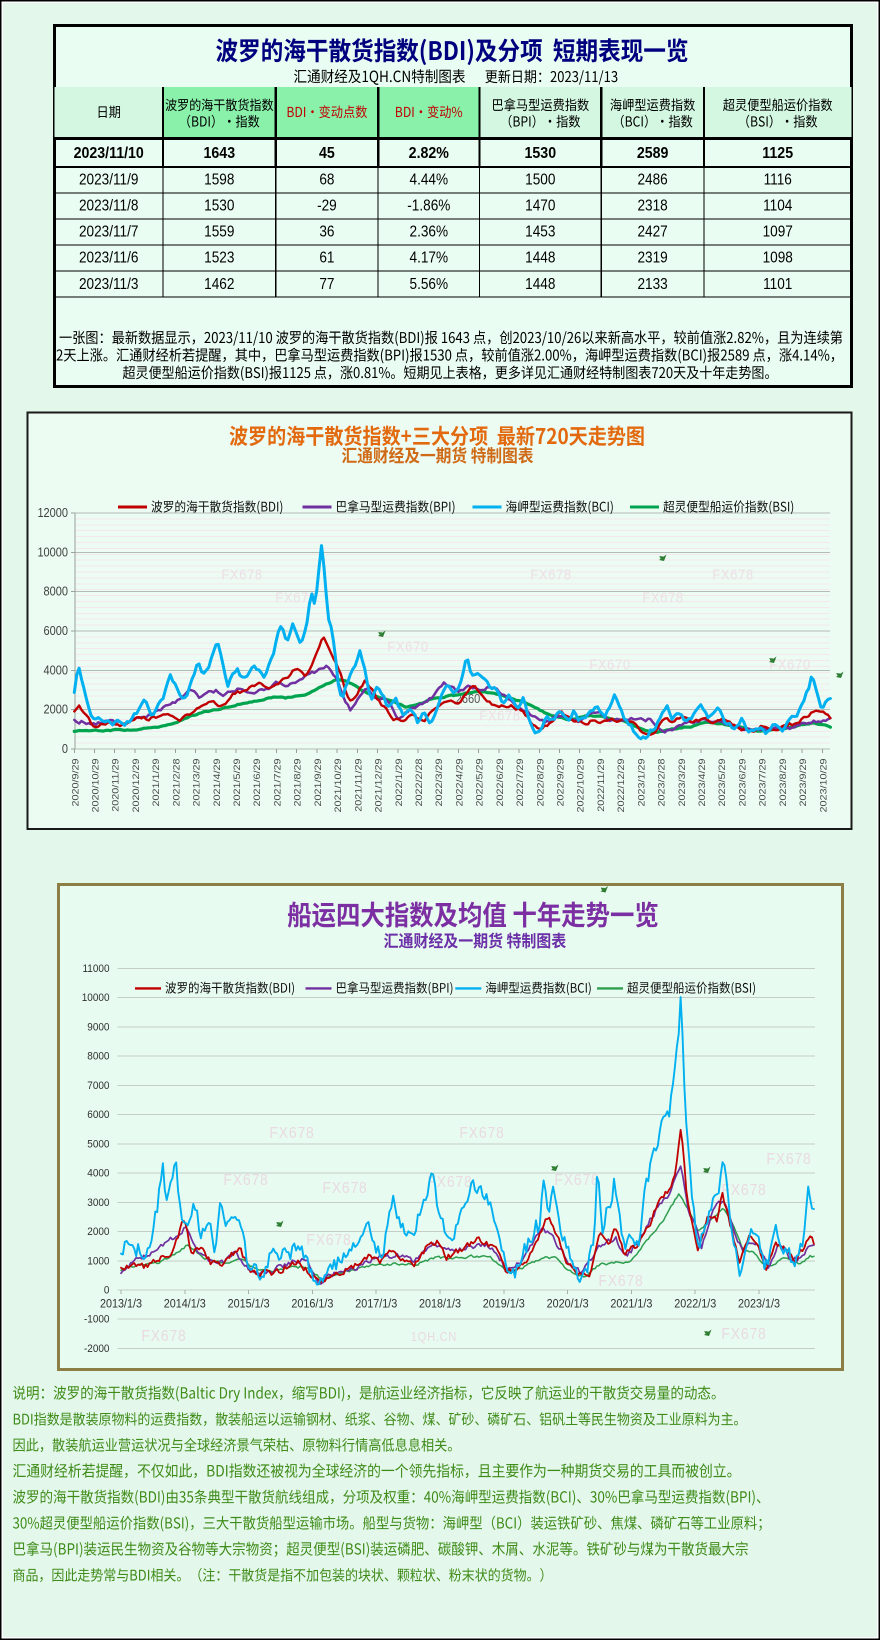 This screenshot has height=1640, width=880. Describe the element at coordinates (759, 1304) in the screenshot. I see `svg-text: 2023/1/3` at that location.